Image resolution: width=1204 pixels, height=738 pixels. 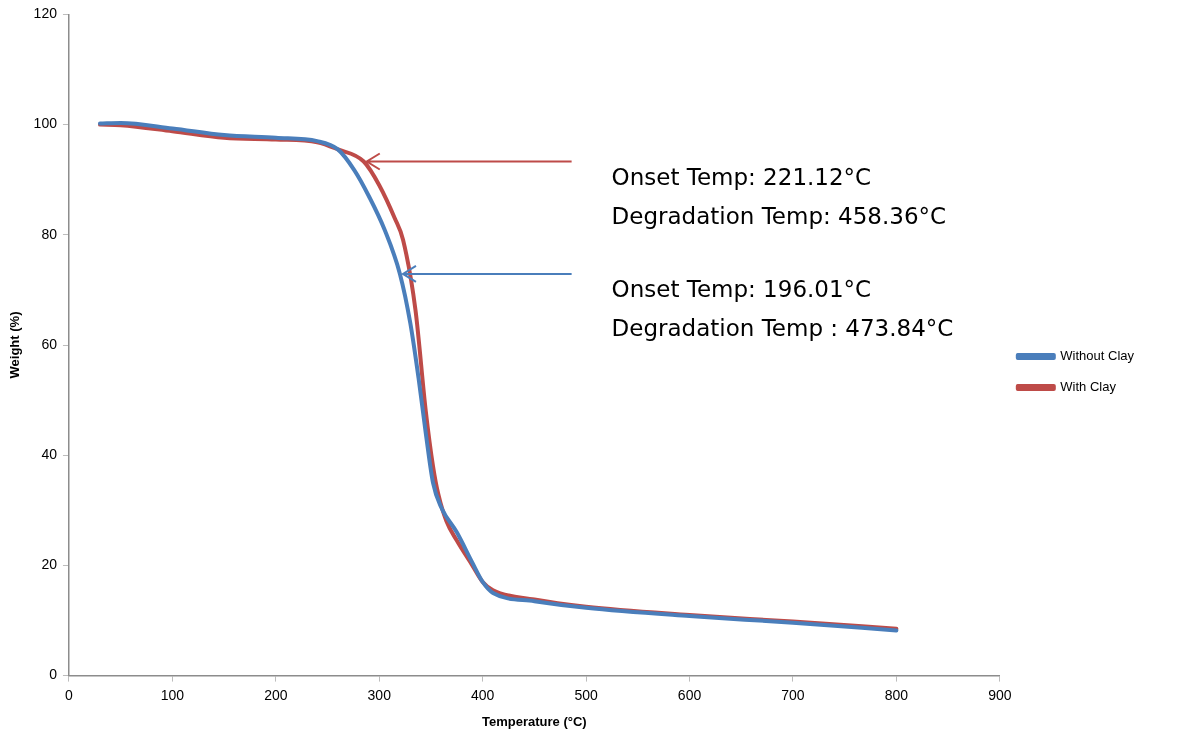 What do you see at coordinates (741, 176) in the screenshot?
I see `annotation: Onset Temp: 221.12°C` at bounding box center [741, 176].